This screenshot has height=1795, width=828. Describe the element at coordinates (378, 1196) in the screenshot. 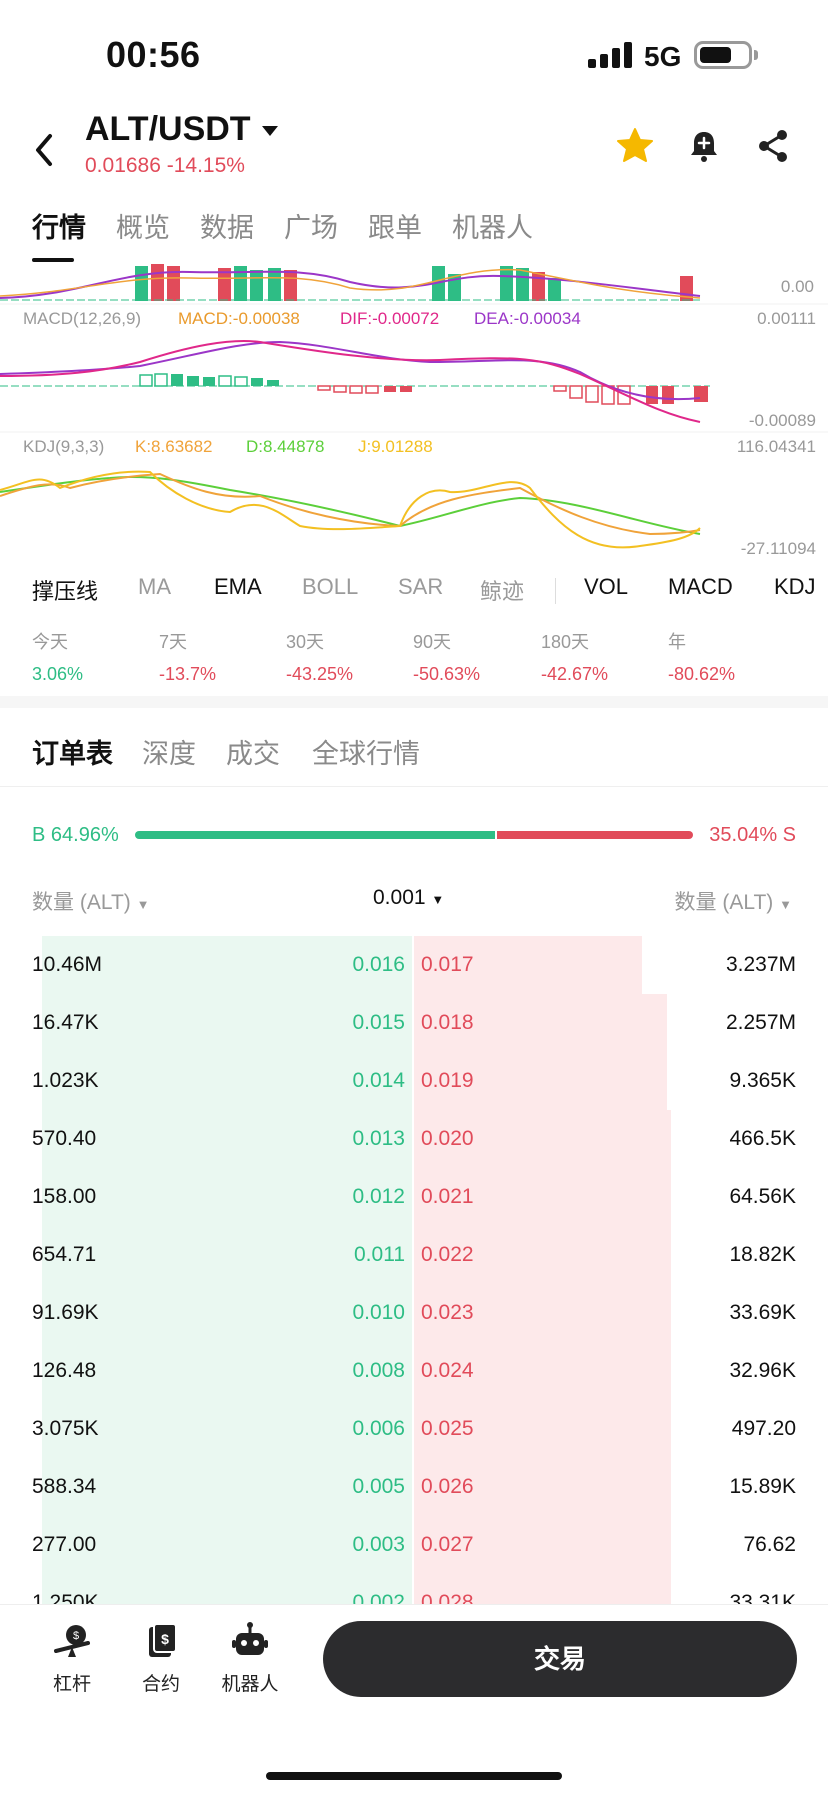

I see `bid-price: 0.012` at that location.